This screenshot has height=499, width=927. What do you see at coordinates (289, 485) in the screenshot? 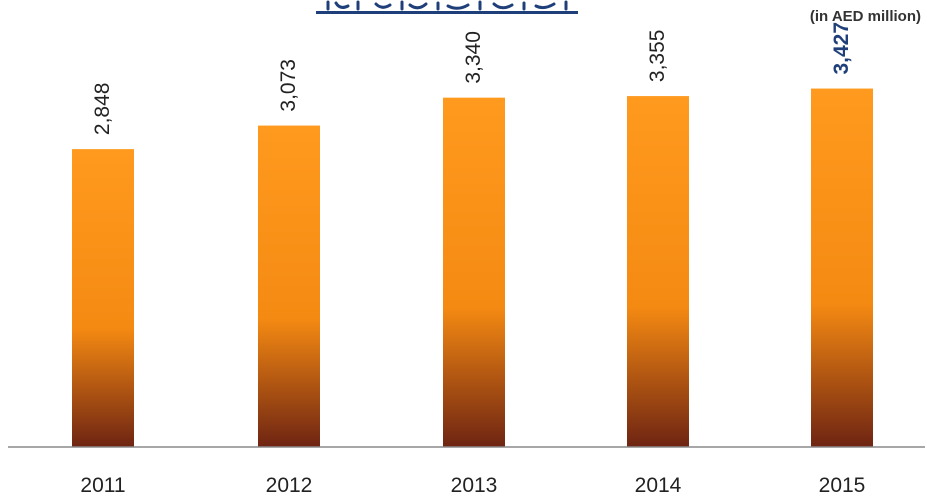
I see `category-label-2012: 2012` at bounding box center [289, 485].